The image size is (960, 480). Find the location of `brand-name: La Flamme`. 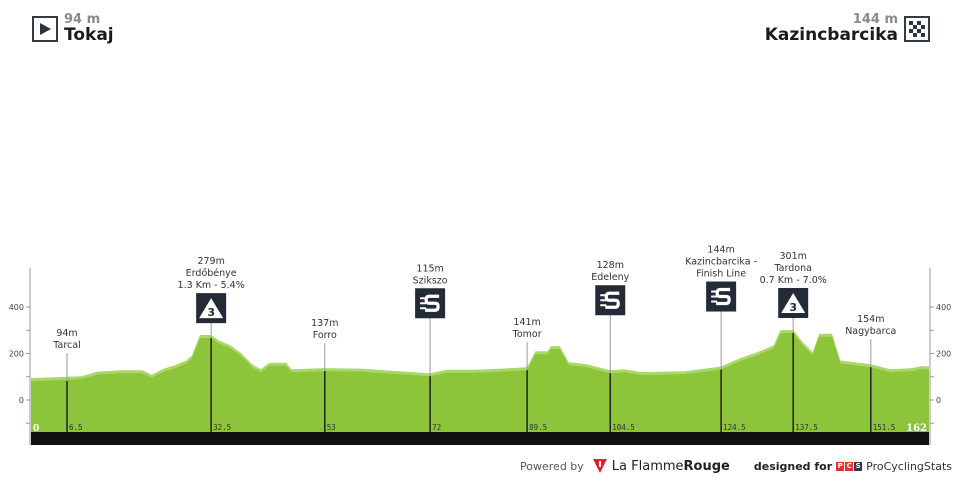

brand-name: La Flamme is located at coordinates (647, 466).